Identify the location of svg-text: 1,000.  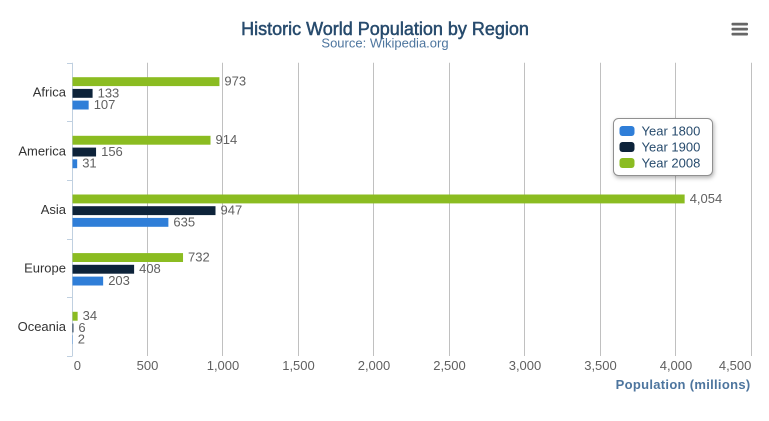
(223, 365).